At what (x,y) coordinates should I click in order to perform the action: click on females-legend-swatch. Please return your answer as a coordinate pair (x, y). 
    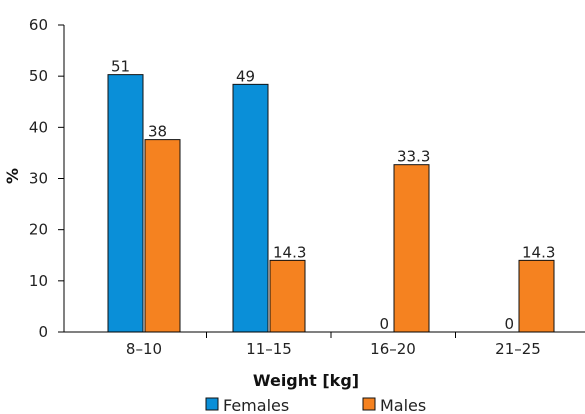
    Looking at the image, I should click on (212, 404).